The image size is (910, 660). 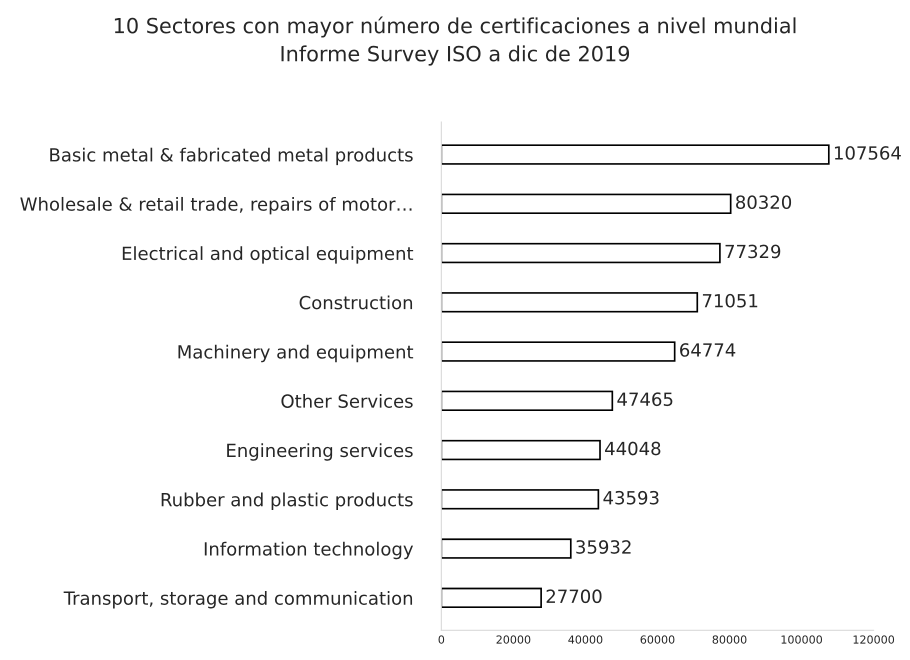 What do you see at coordinates (231, 157) in the screenshot?
I see `y-tick-label: Basic metal & fabricated metal products` at bounding box center [231, 157].